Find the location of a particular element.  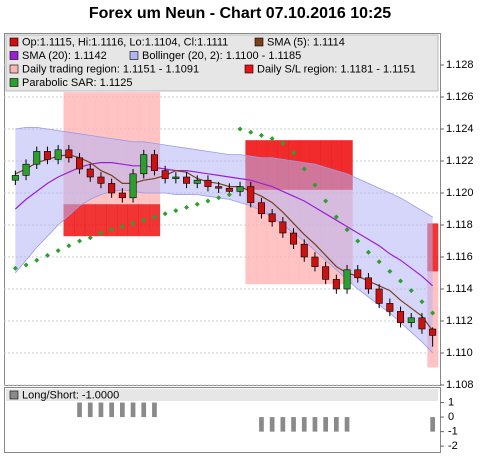

y-tick-label: 1.108 is located at coordinates (460, 385).